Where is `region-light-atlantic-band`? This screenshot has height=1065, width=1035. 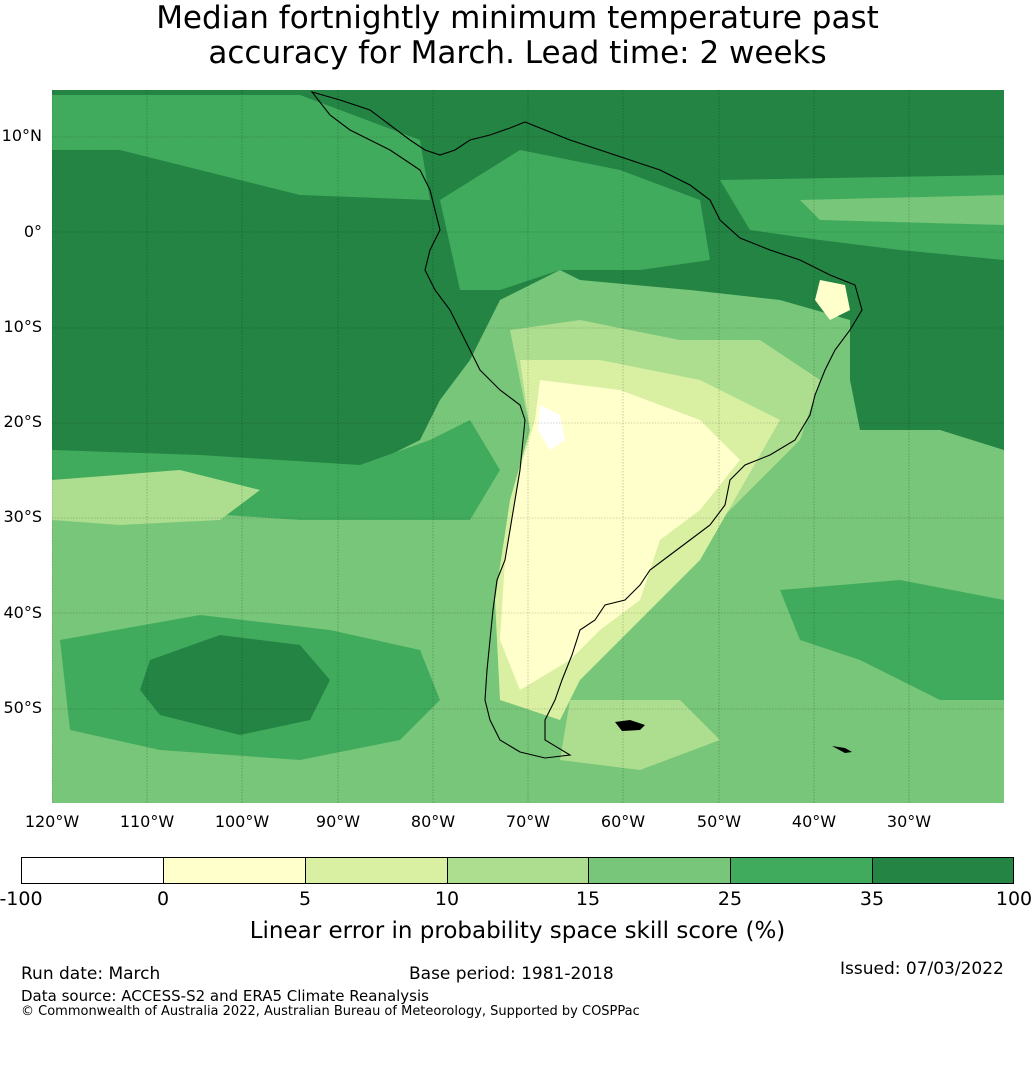
region-light-atlantic-band is located at coordinates (902, 210).